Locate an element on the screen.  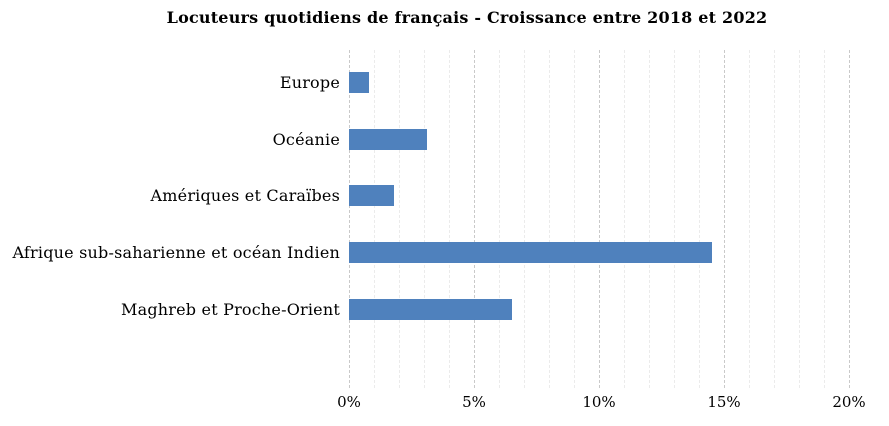
category-label: Europe is located at coordinates (309, 82).